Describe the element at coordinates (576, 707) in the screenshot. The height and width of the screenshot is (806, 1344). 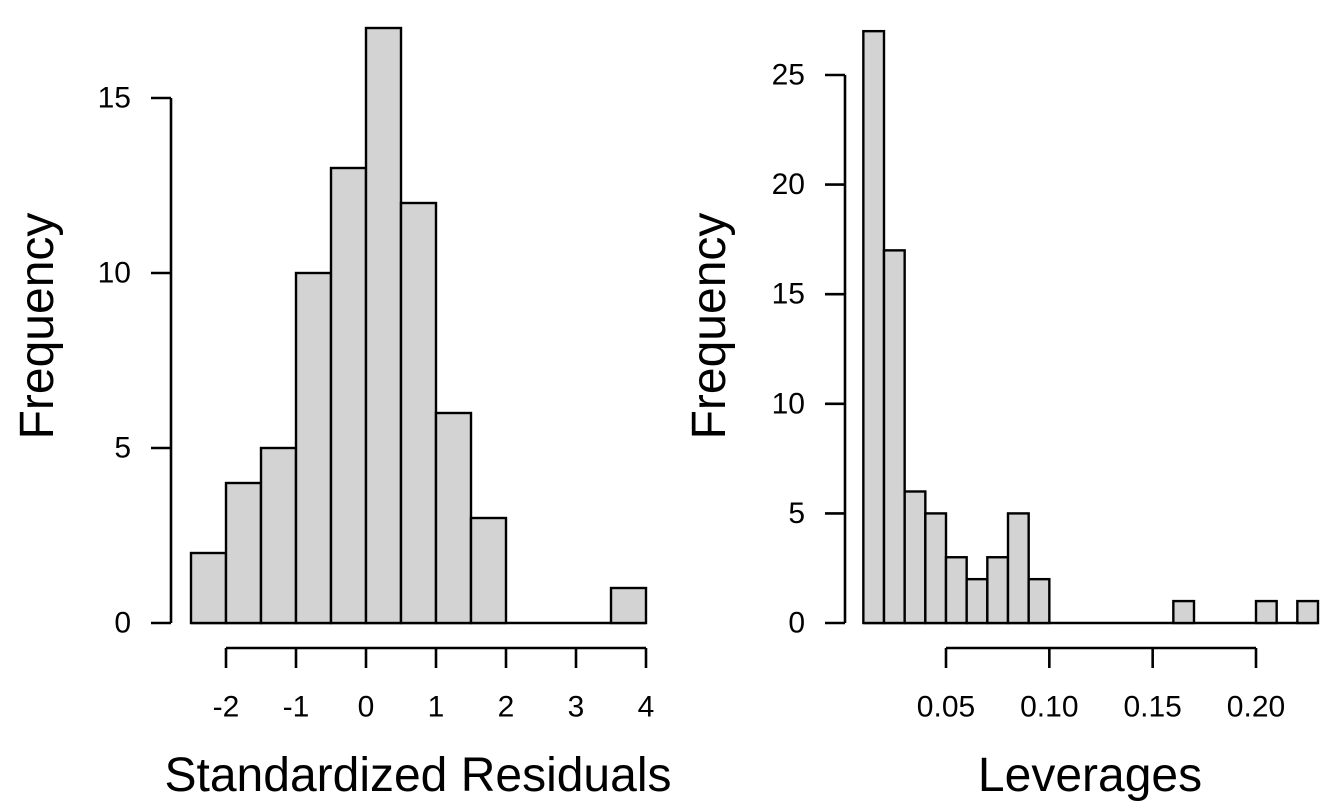
I see `x-tick-label: 3` at that location.